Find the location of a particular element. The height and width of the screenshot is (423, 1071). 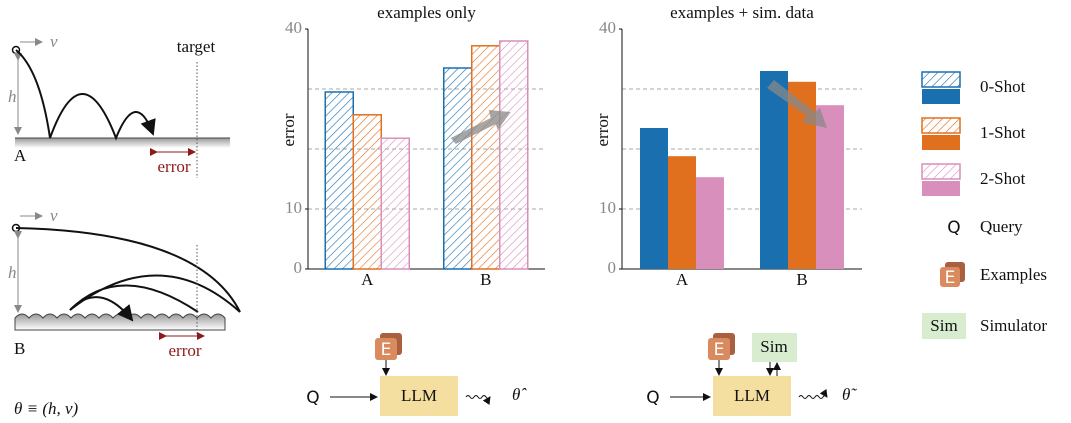

ground is located at coordinates (122, 143).